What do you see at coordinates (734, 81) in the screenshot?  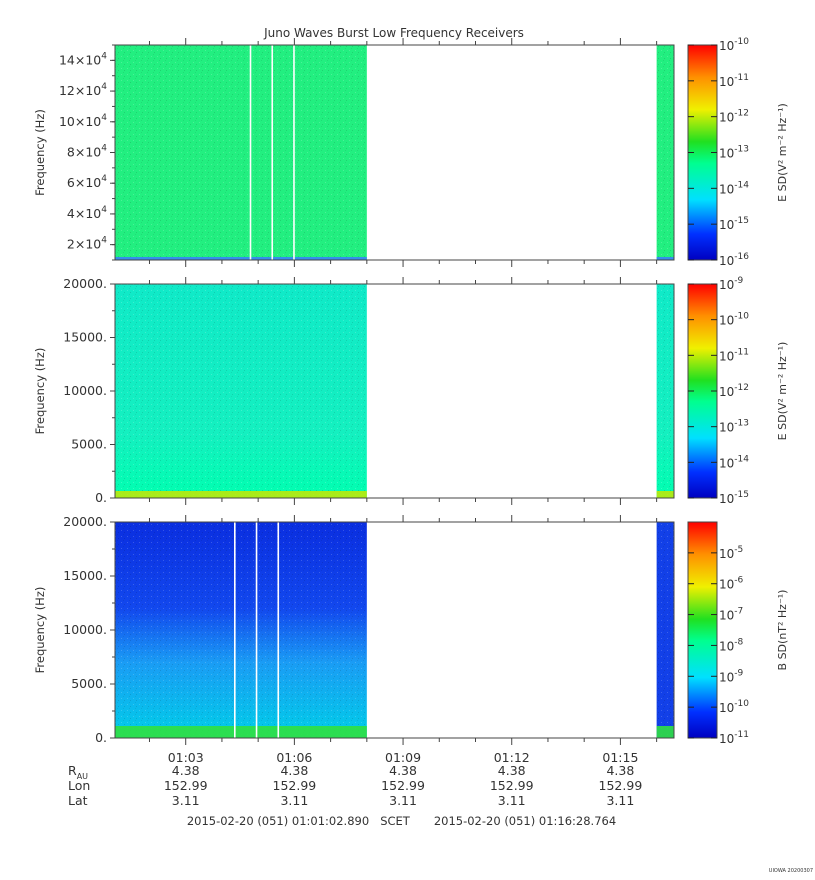 I see `panel-1-colorbar-label-6: 10⁻¹¹` at bounding box center [734, 81].